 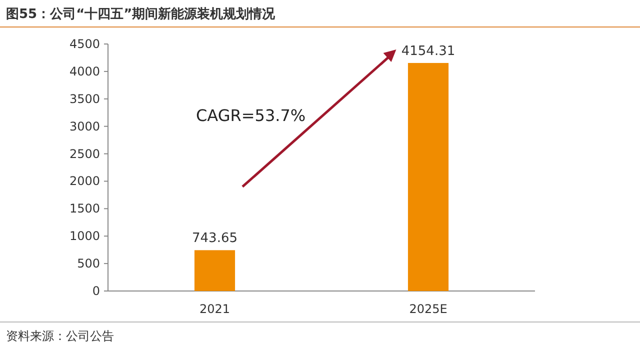 What do you see at coordinates (84, 236) in the screenshot?
I see `y-tick-label: 1000` at bounding box center [84, 236].